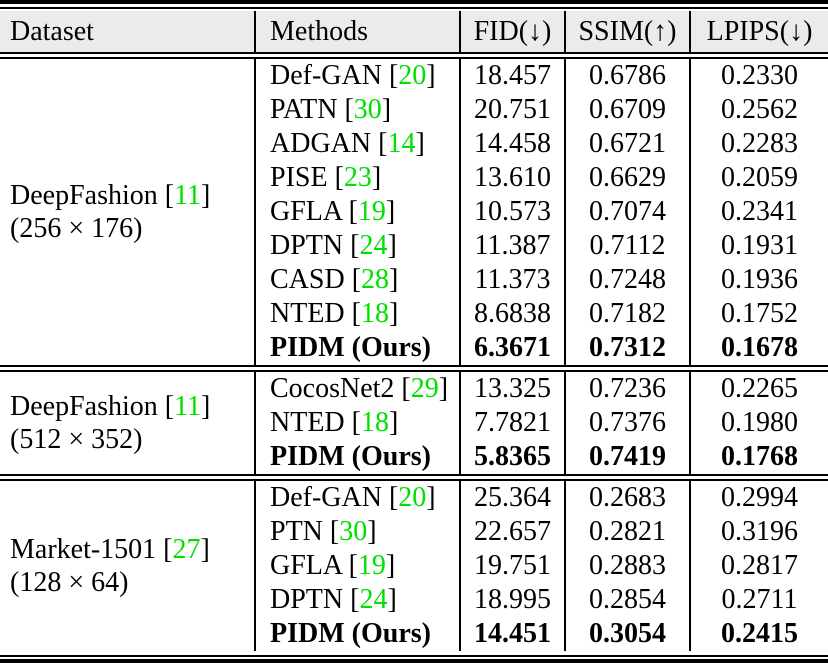 The height and width of the screenshot is (666, 828). What do you see at coordinates (375, 279) in the screenshot?
I see `citation-link: 28` at bounding box center [375, 279].